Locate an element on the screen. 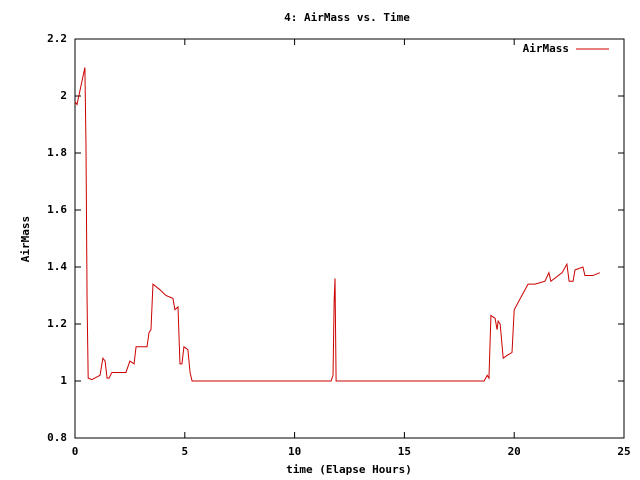  chart-title: 4: AirMass vs. Time is located at coordinates (347, 17).